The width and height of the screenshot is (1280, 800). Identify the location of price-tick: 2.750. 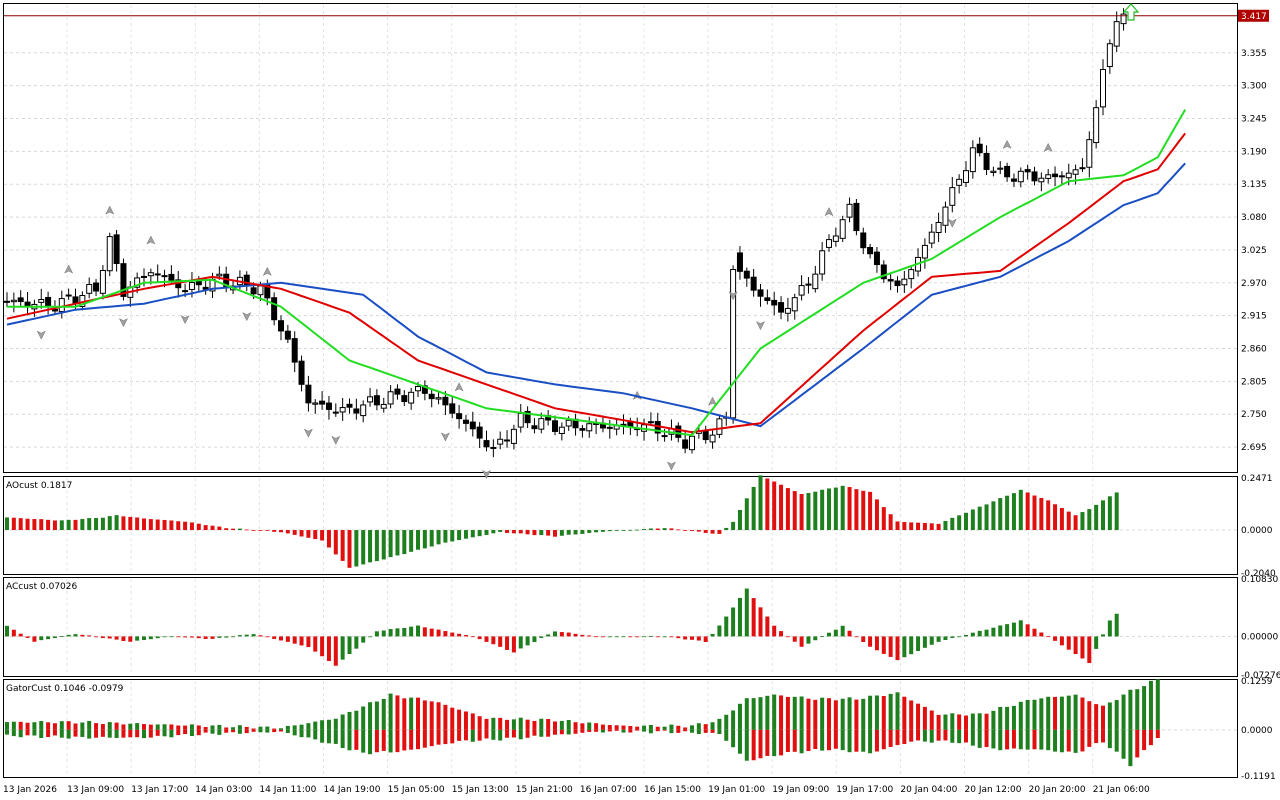
(1254, 415).